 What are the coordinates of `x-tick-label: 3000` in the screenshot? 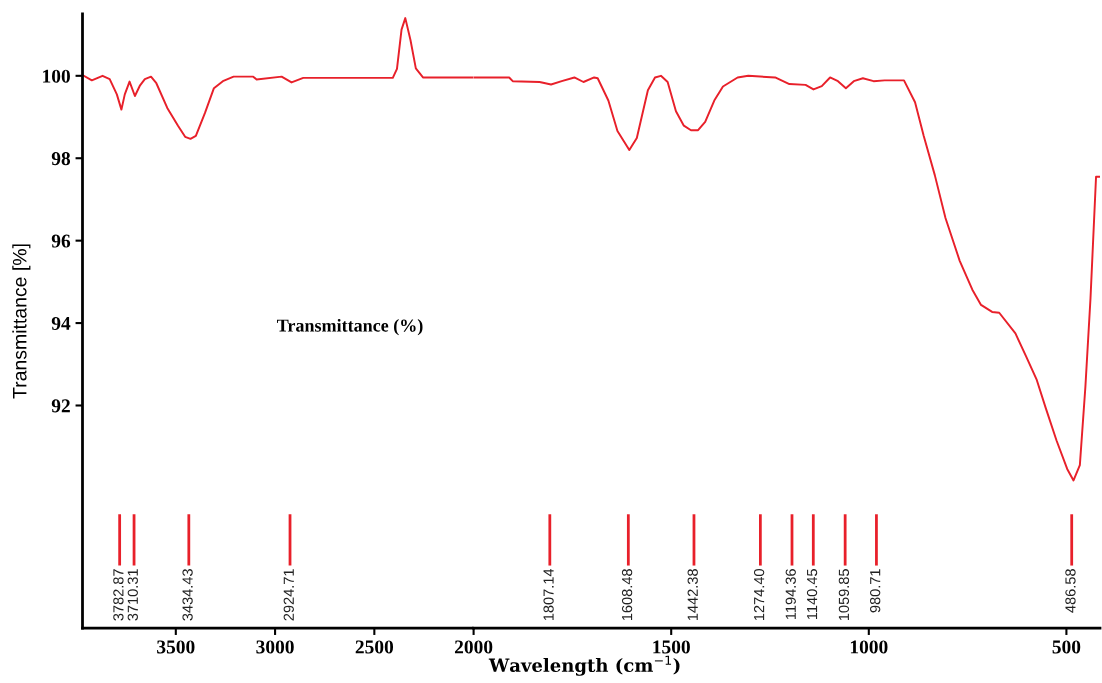 It's located at (275, 647).